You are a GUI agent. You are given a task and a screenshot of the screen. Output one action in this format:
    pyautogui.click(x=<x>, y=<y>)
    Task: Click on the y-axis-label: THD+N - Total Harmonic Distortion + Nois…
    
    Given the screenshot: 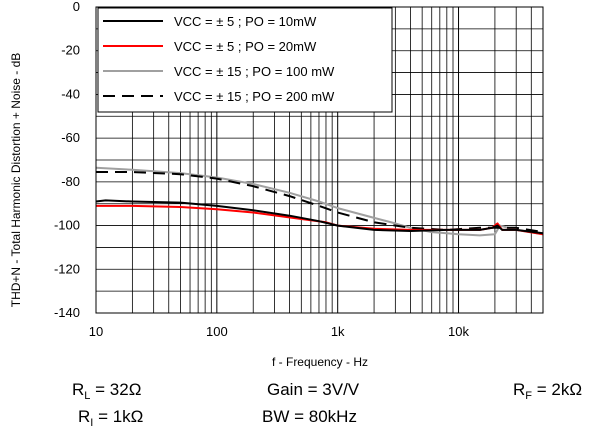 What is the action you would take?
    pyautogui.click(x=16, y=180)
    